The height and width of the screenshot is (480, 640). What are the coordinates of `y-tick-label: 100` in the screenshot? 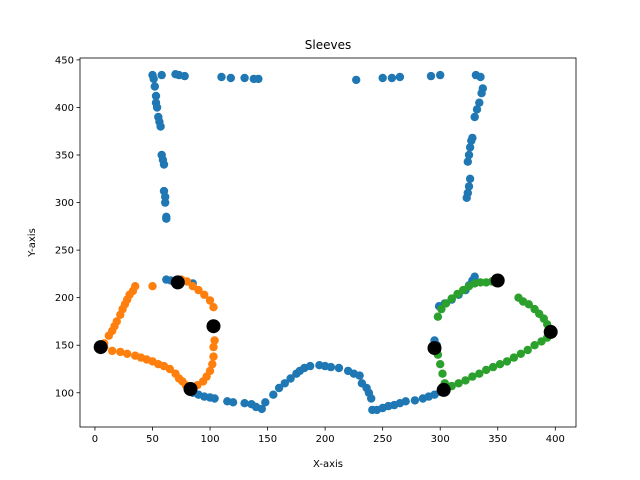 It's located at (64, 393).